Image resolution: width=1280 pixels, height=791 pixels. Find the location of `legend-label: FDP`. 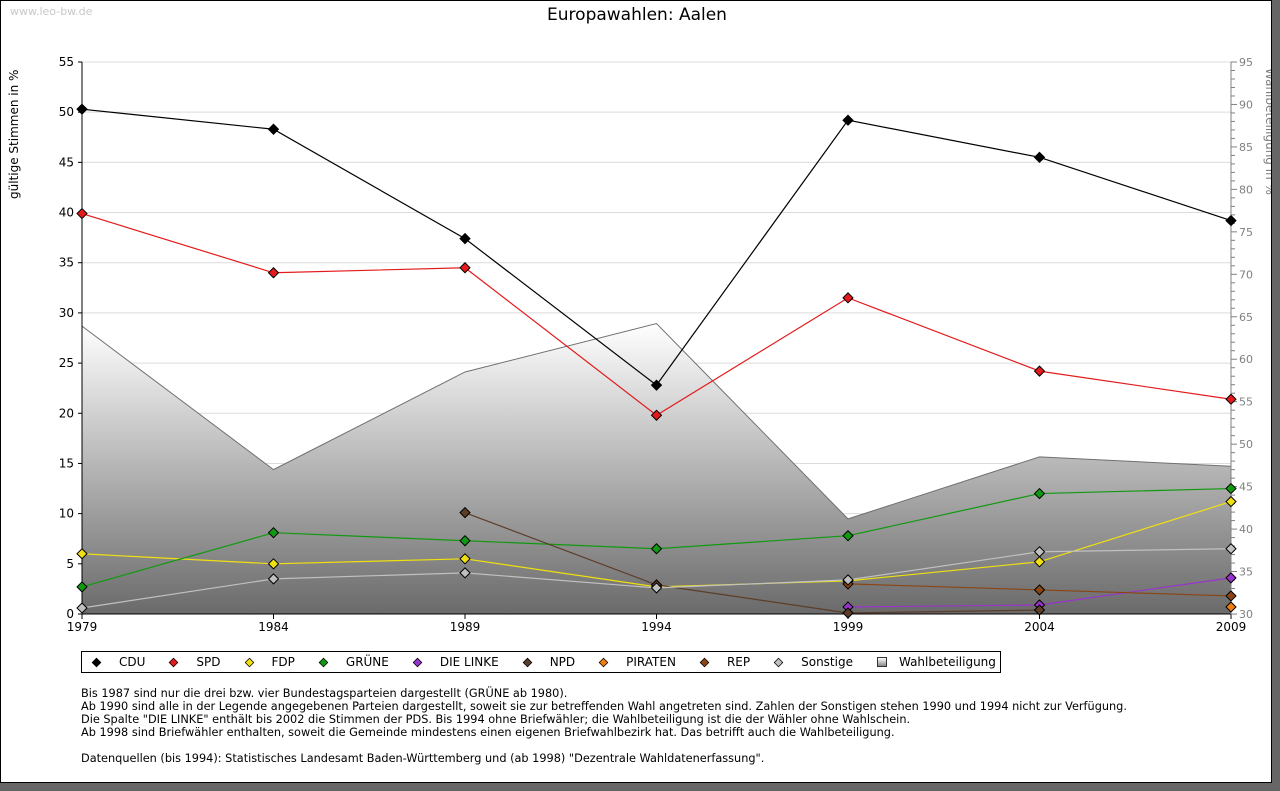

legend-label: FDP is located at coordinates (283, 662).